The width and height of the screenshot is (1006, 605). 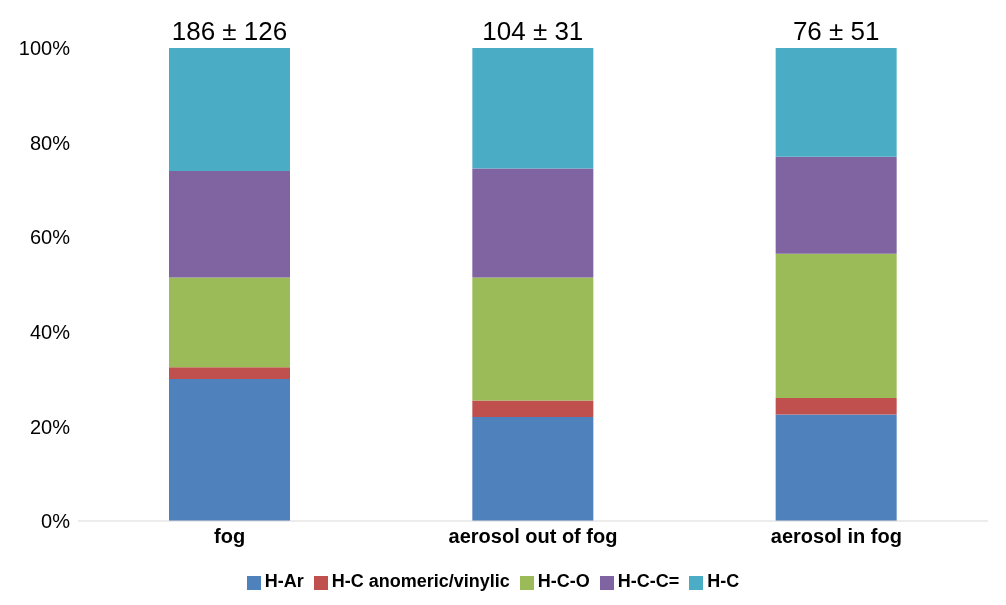 I want to click on legend-label: H-Ar, so click(x=284, y=581).